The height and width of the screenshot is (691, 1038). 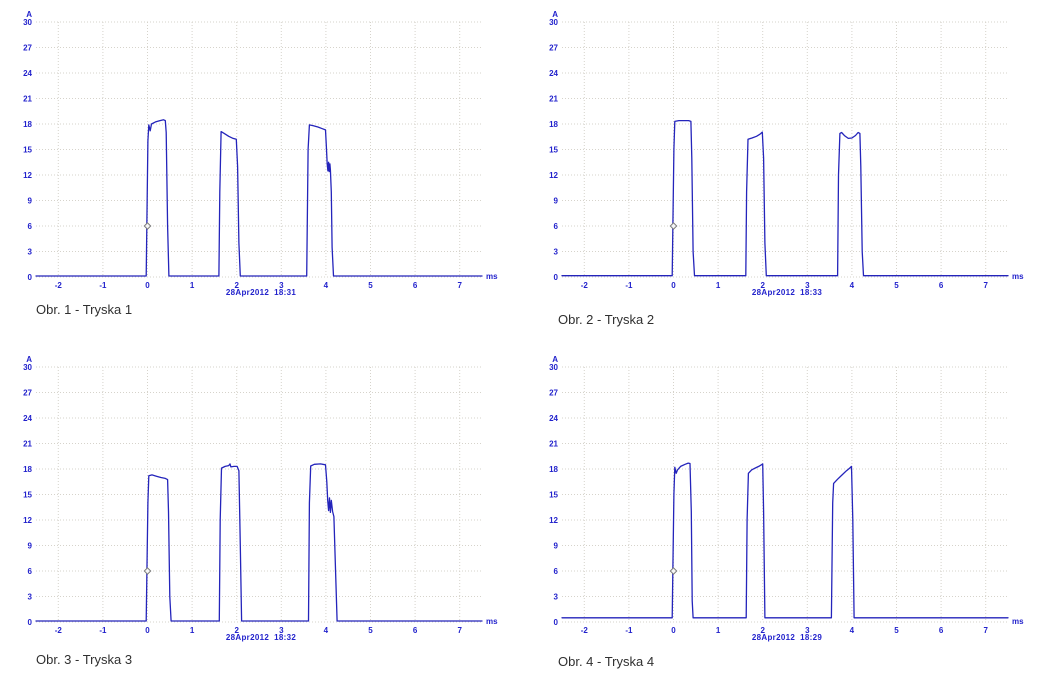 What do you see at coordinates (787, 292) in the screenshot?
I see `timestamp-label: 28Apr2012 18:33` at bounding box center [787, 292].